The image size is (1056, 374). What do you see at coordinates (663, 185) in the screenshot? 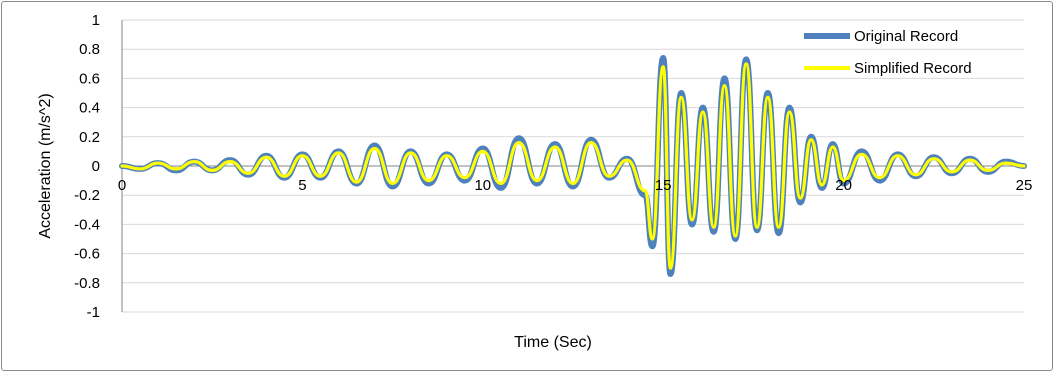
I see `x-tick-label: 15` at bounding box center [663, 185].